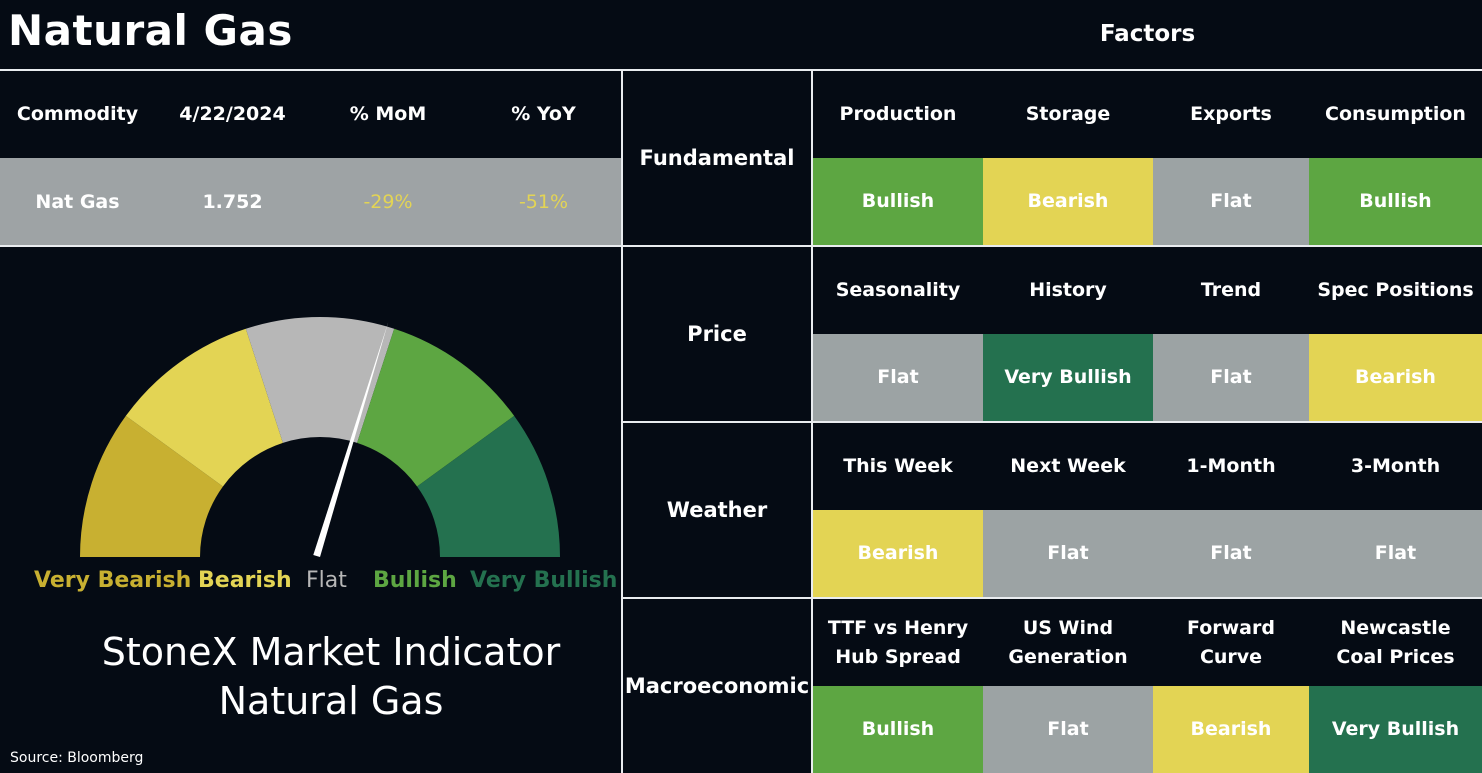 This screenshot has width=1482, height=773. Describe the element at coordinates (1068, 466) in the screenshot. I see `factor-label: Next Week` at that location.